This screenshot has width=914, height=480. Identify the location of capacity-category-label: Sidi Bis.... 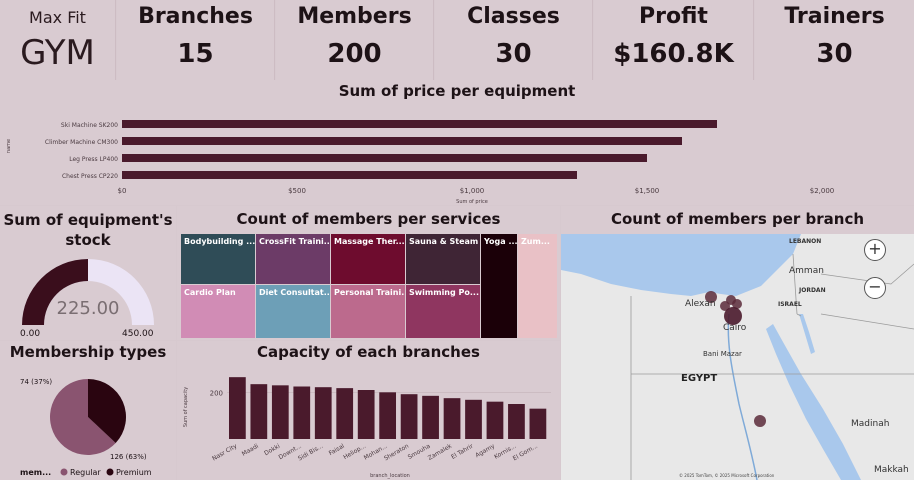
(310, 453).